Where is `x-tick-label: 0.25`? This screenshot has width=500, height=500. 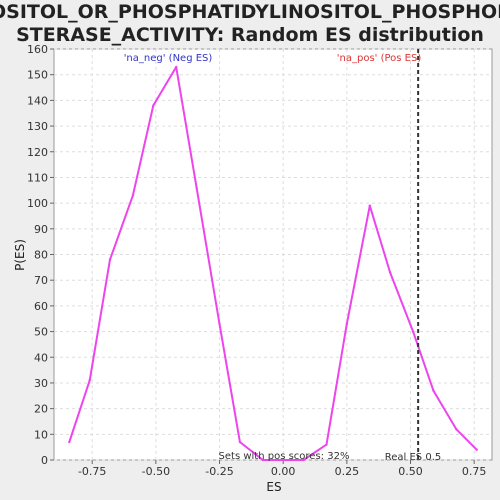
x-tick-label: 0.25 is located at coordinates (347, 471).